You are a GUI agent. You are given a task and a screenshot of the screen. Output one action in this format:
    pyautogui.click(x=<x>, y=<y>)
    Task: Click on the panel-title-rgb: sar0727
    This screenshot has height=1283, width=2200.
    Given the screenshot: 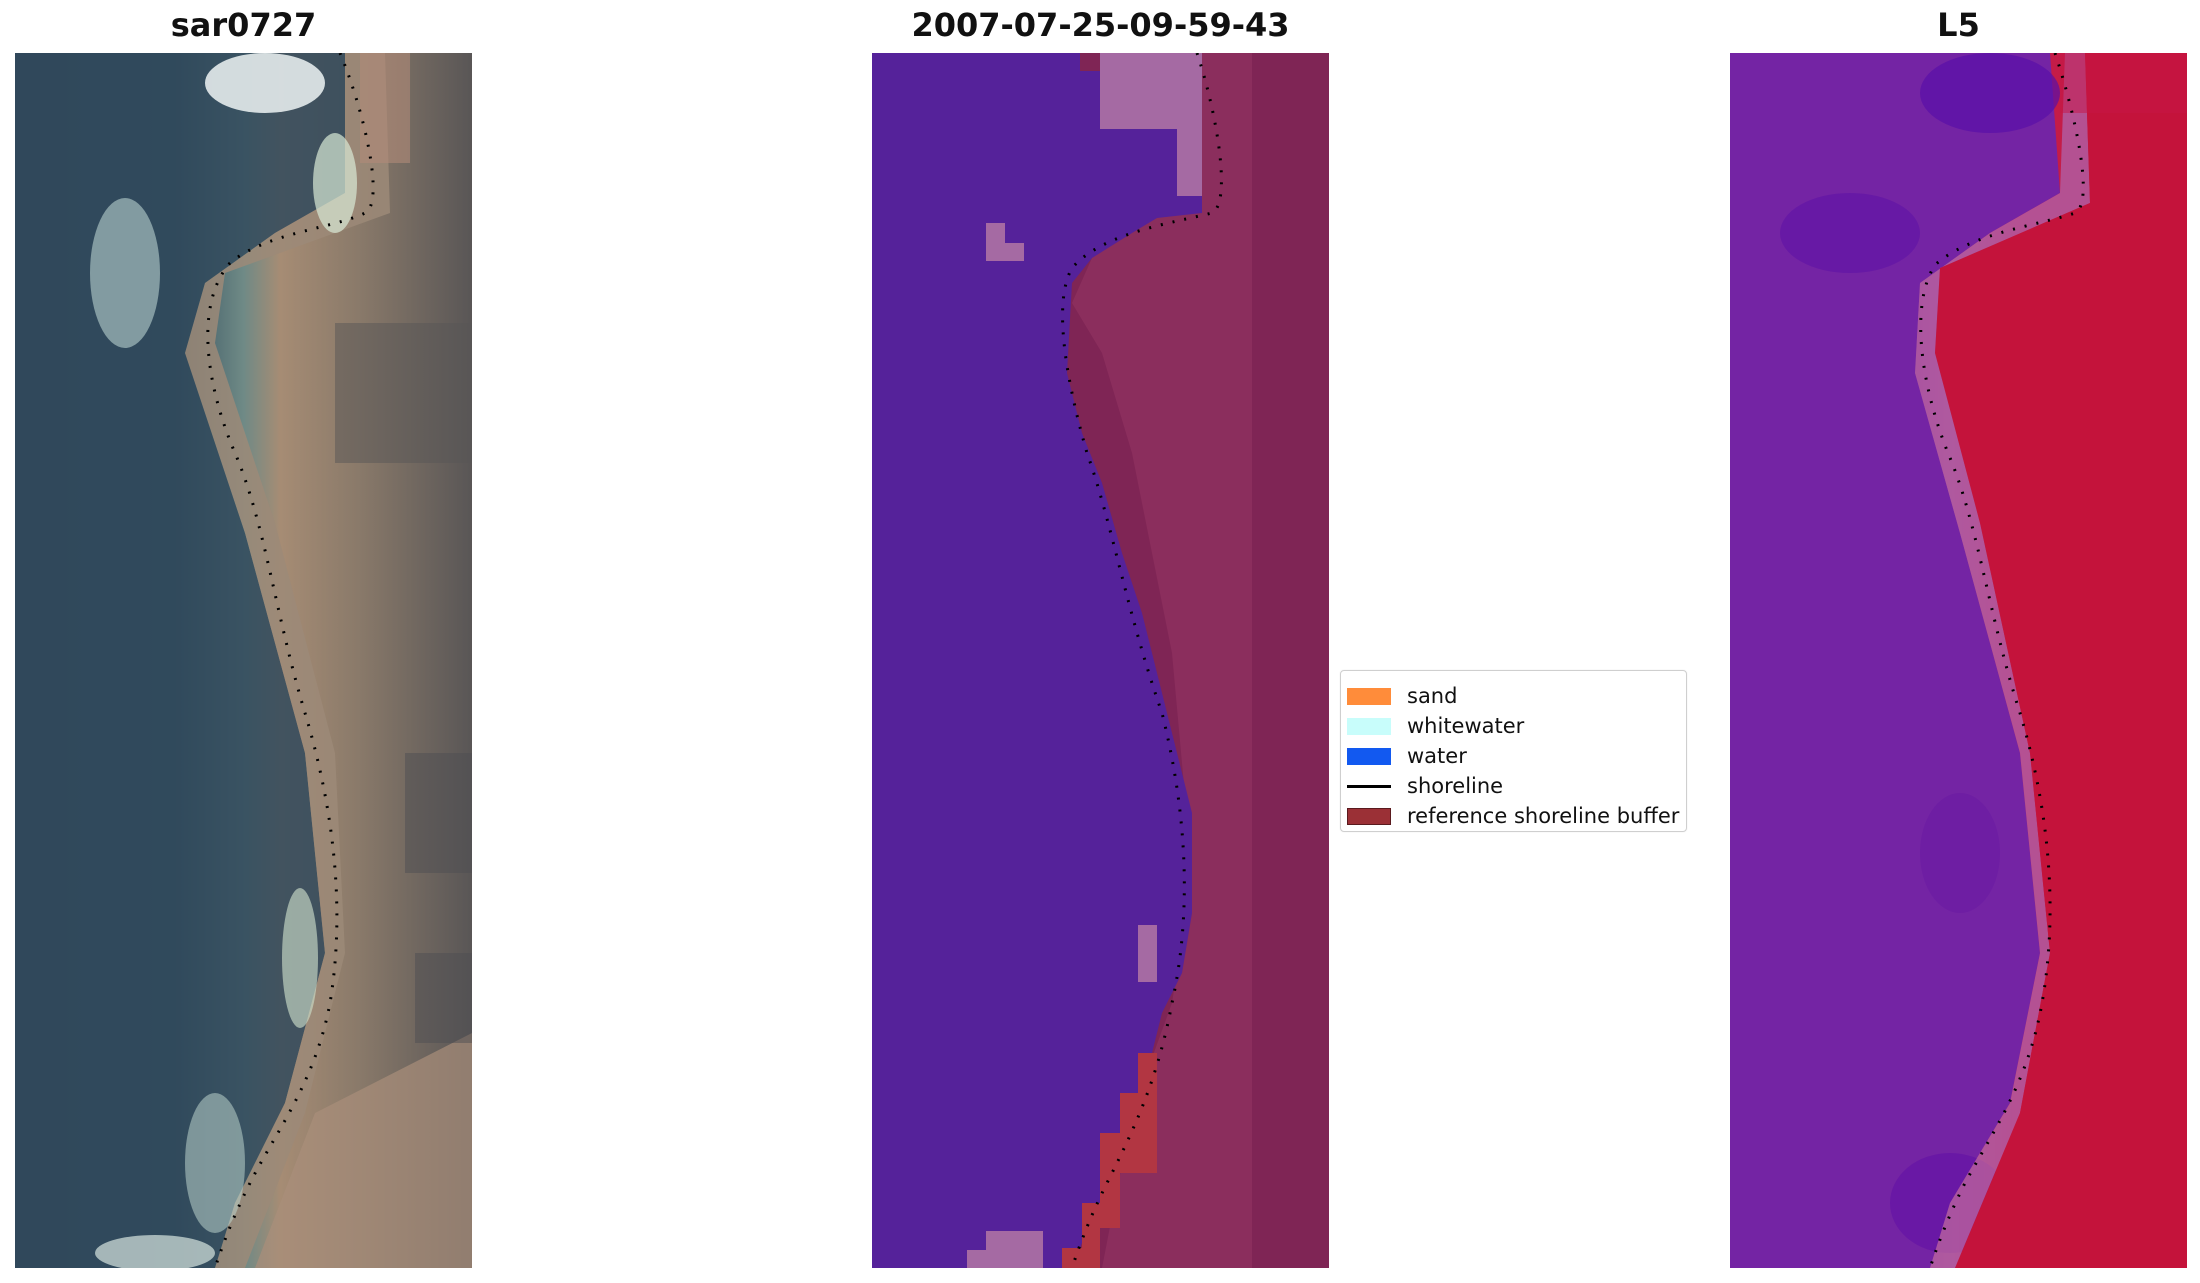 What is the action you would take?
    pyautogui.click(x=243, y=25)
    